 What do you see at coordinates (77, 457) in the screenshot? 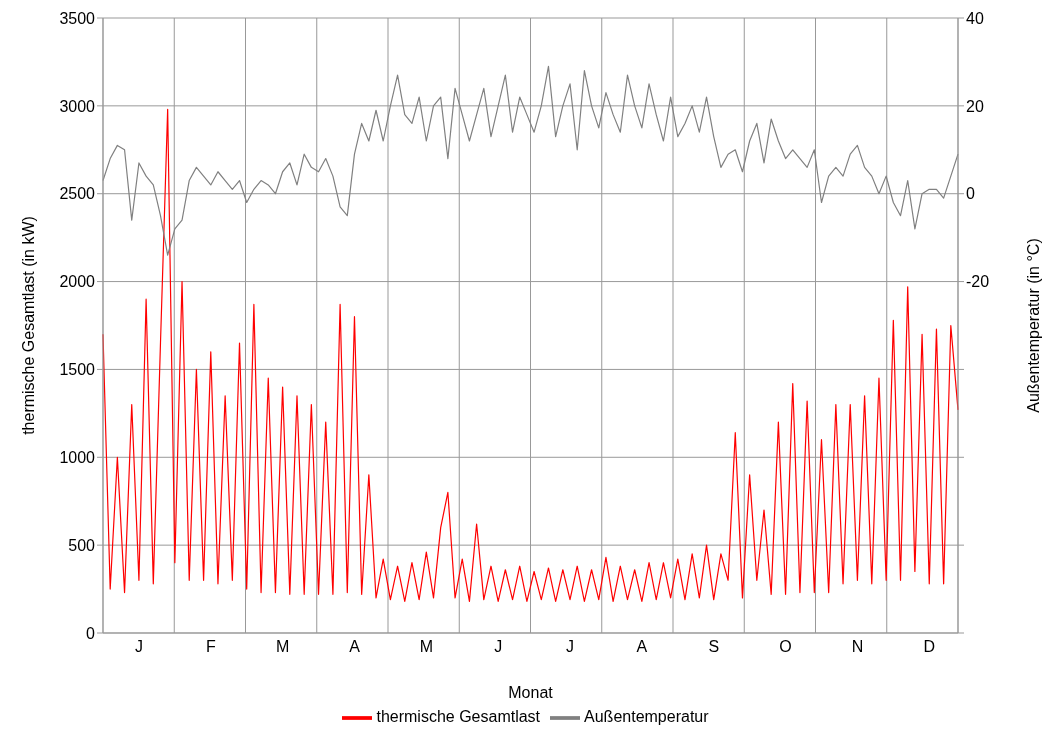
I see `y-tick-label: 1000` at bounding box center [77, 457].